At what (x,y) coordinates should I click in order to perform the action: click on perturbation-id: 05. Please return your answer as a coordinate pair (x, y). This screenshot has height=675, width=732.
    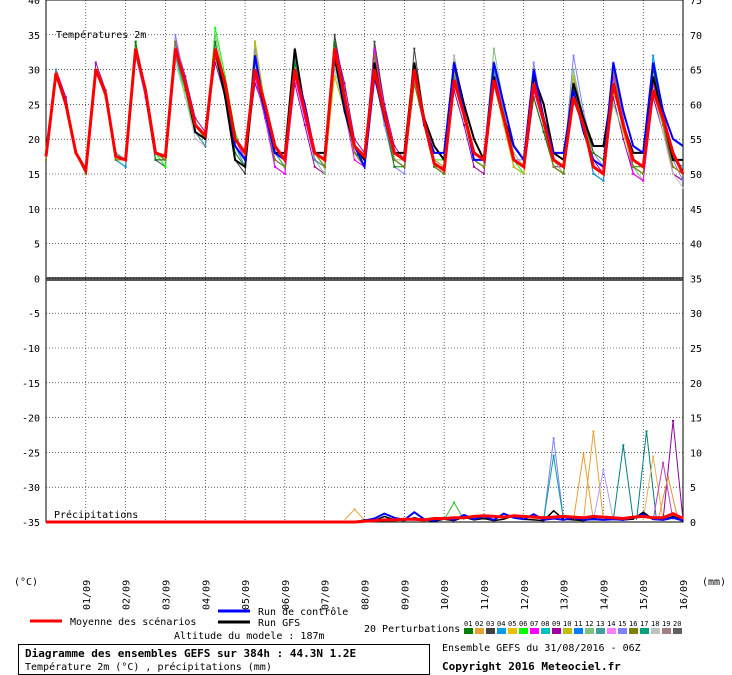
    Looking at the image, I should click on (512, 624).